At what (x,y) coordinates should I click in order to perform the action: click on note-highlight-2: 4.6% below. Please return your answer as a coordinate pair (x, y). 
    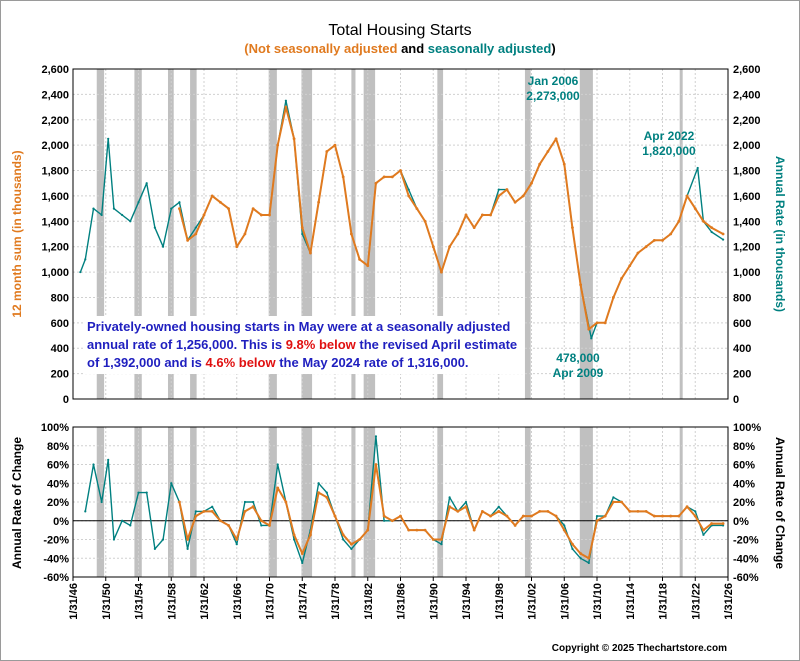
    Looking at the image, I should click on (240, 362).